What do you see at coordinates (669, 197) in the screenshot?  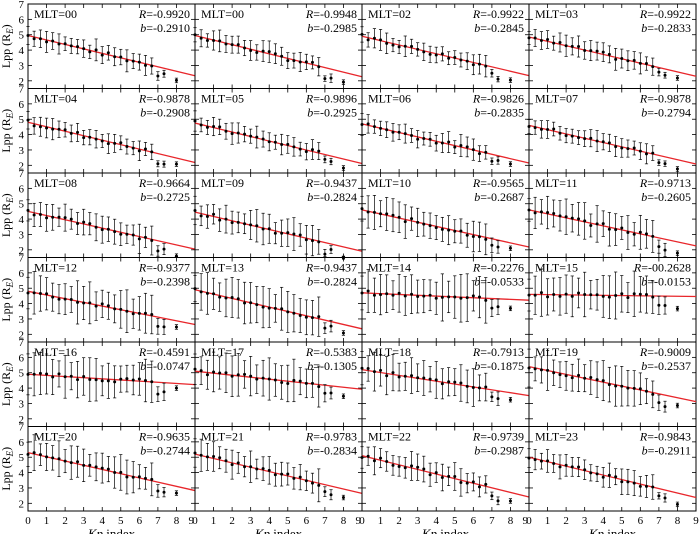 I see `b-value: =-0.2605` at bounding box center [669, 197].